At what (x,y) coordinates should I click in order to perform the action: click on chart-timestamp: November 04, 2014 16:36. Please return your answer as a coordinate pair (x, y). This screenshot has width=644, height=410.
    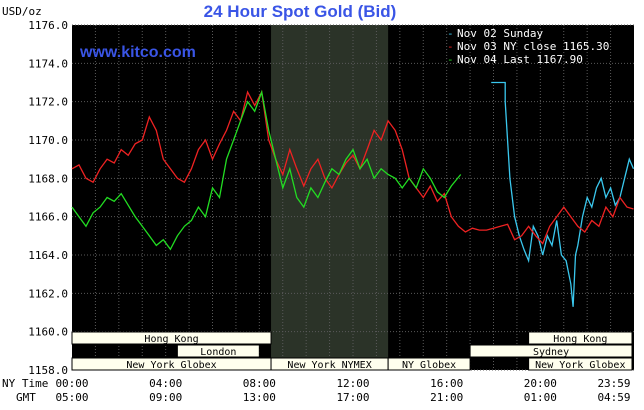
    Looking at the image, I should click on (528, 17).